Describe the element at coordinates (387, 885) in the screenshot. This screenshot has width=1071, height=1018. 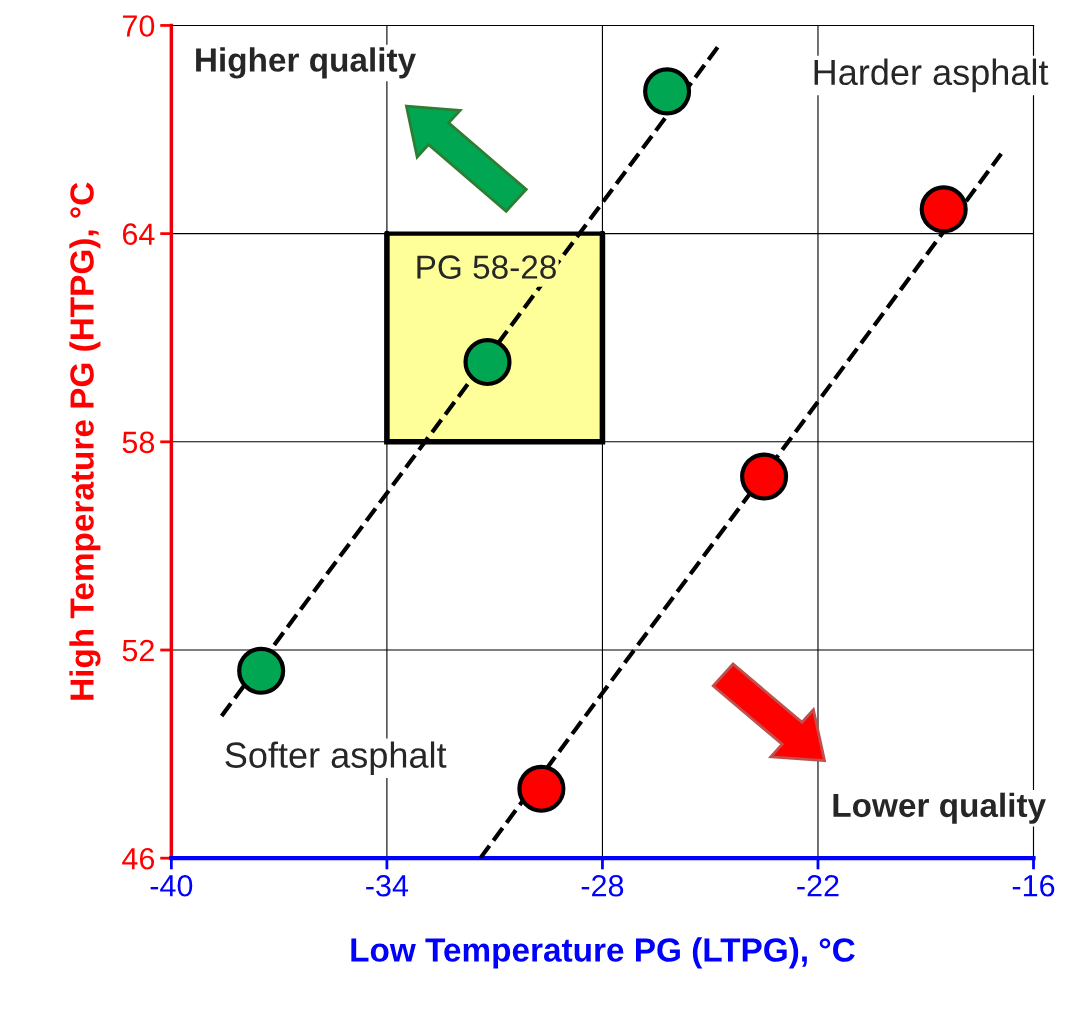
I see `x-tick-label: -34` at that location.